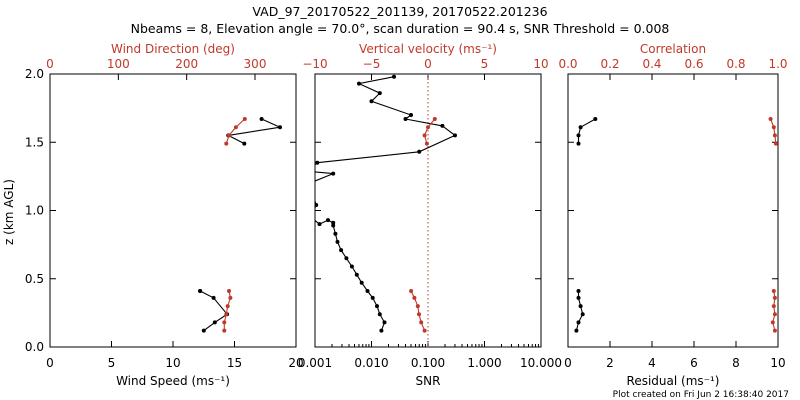  I want to click on right-top-tick-label: 0.8, so click(735, 64).